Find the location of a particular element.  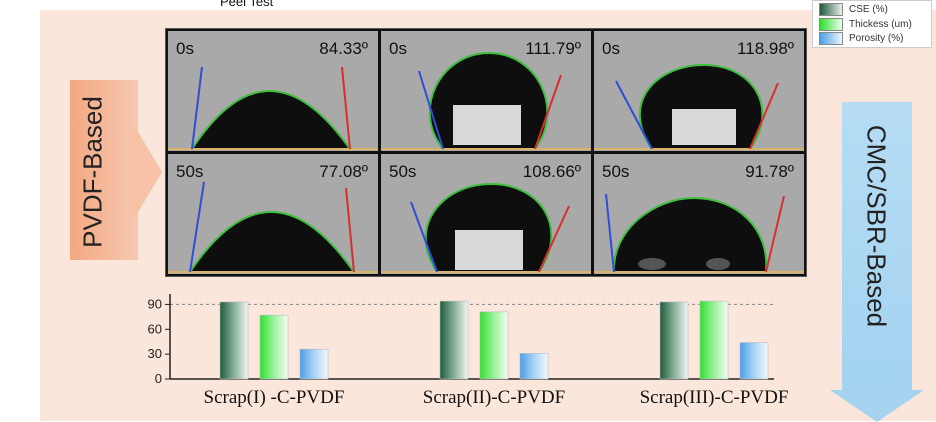

x-category-label: Scrap(III)-C-PVDF is located at coordinates (714, 397).